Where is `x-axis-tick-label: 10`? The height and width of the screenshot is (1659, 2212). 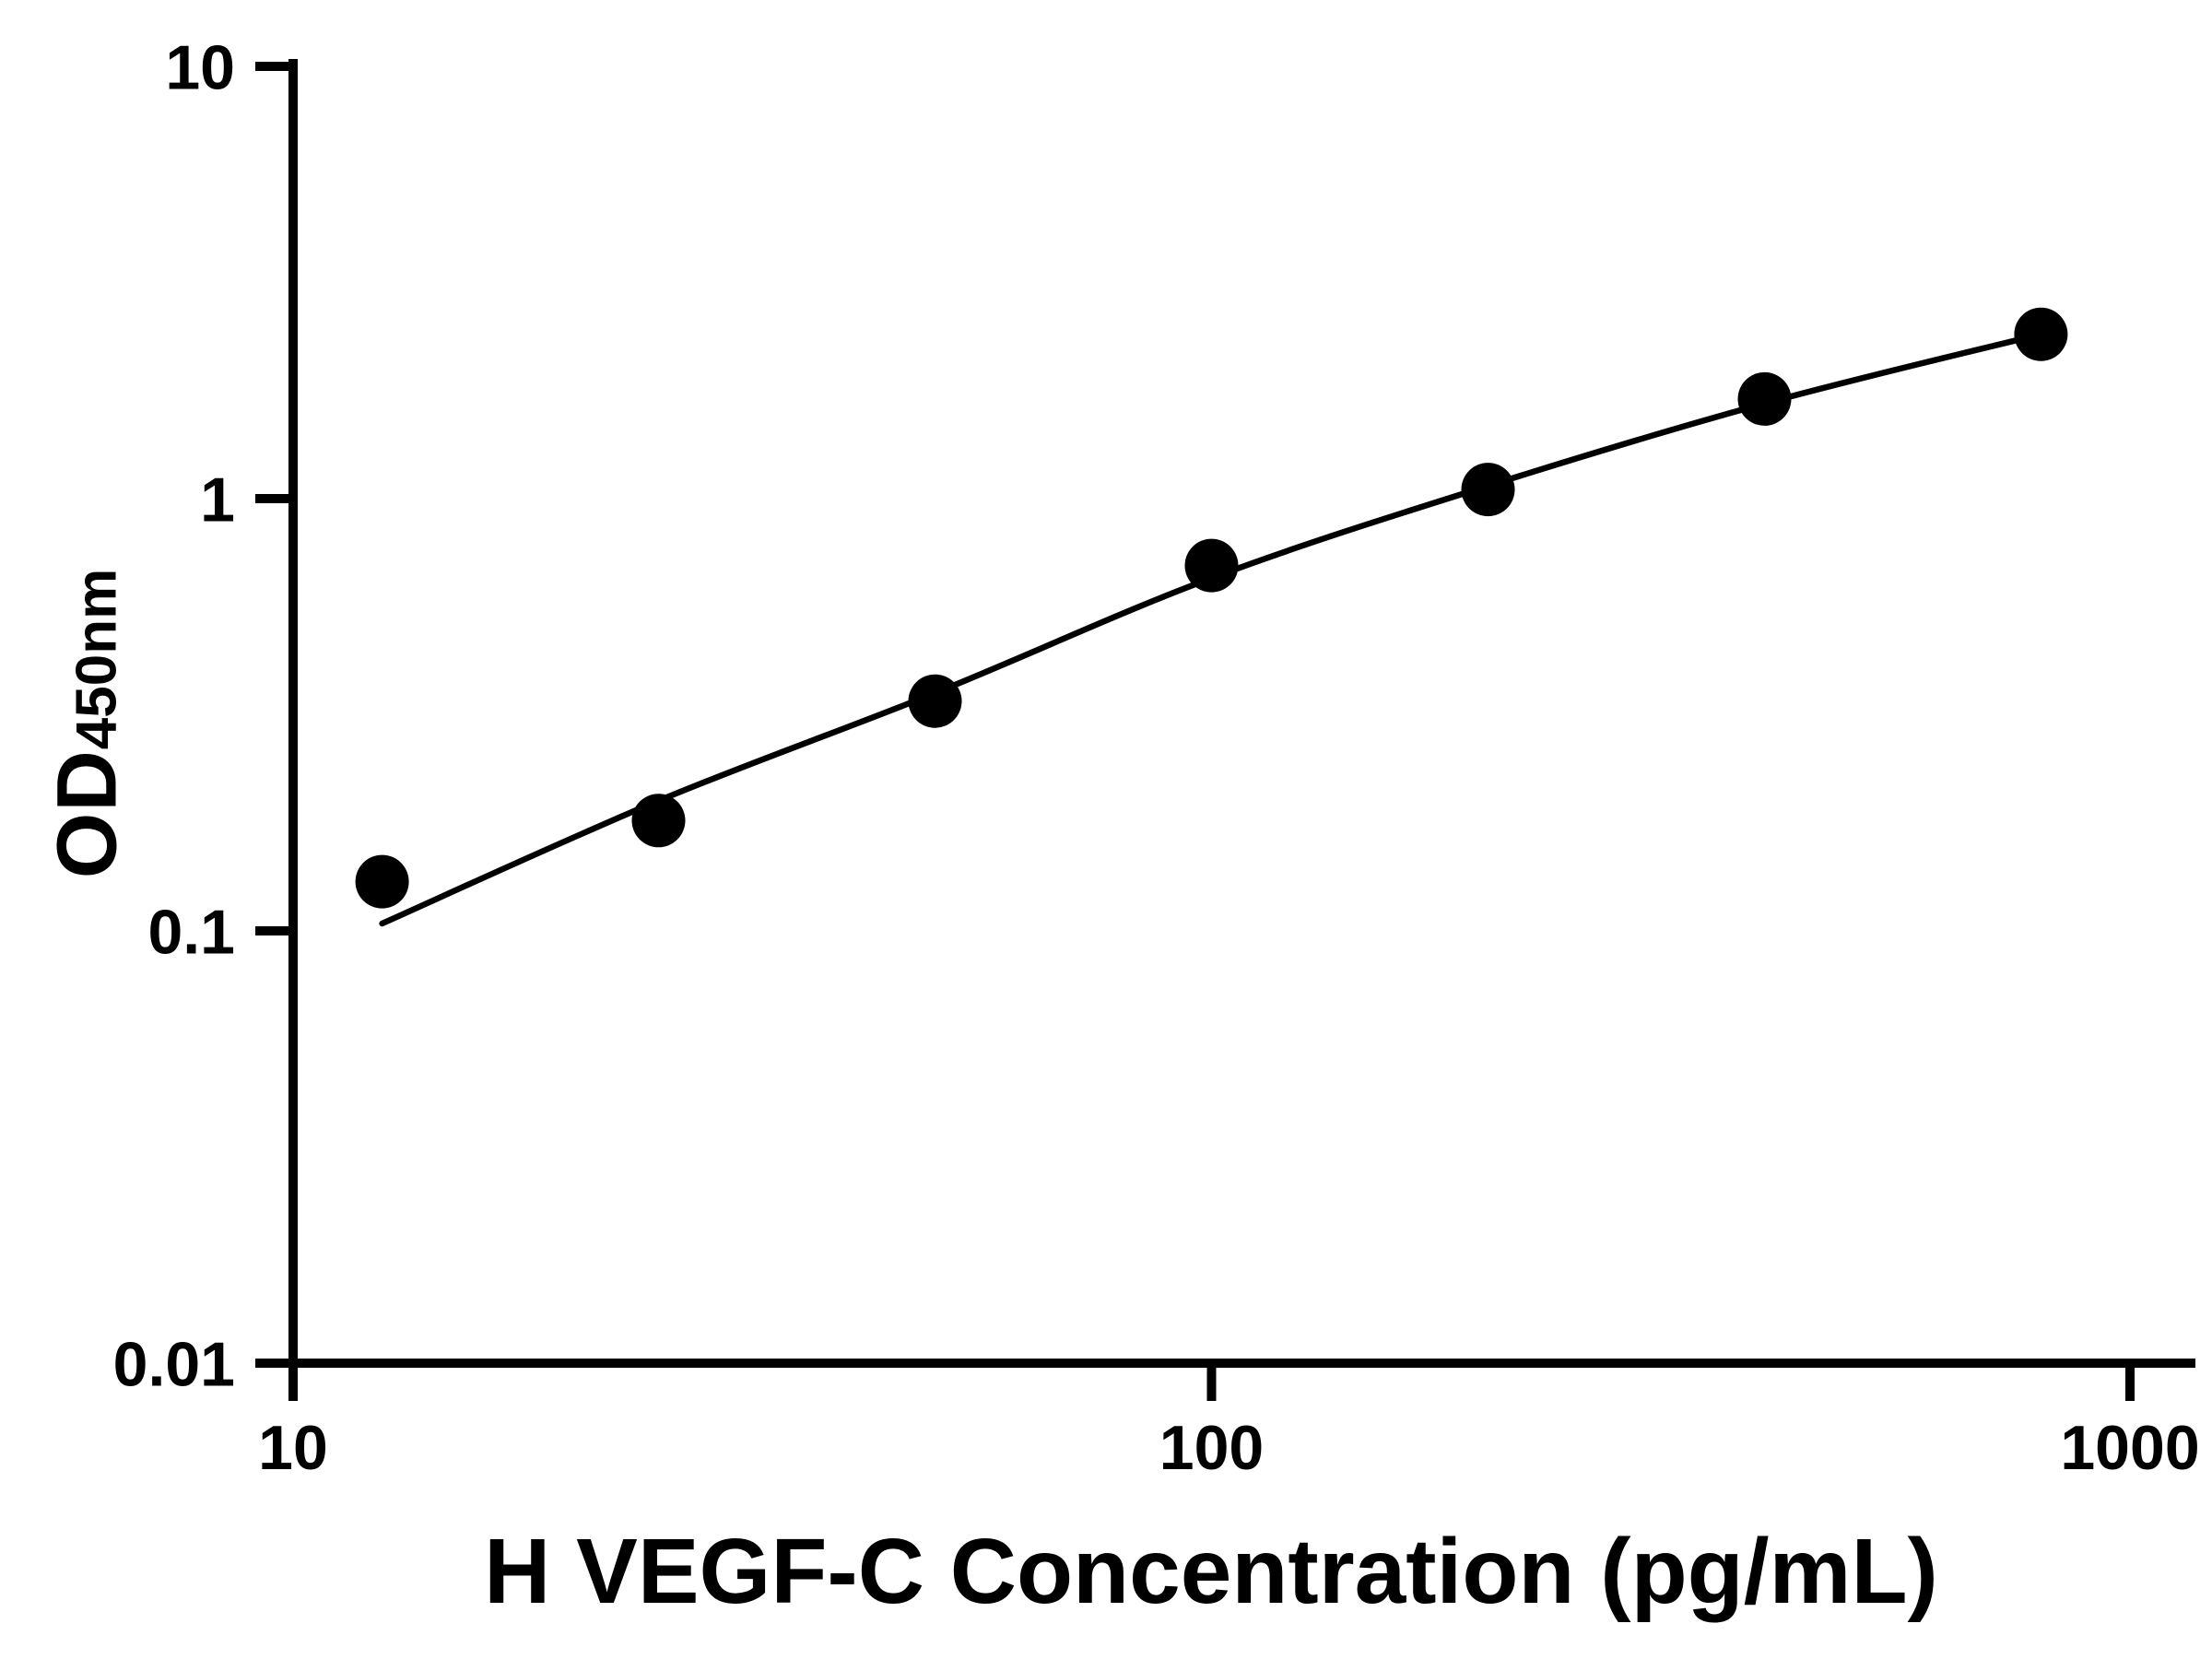
x-axis-tick-label: 10 is located at coordinates (293, 1448).